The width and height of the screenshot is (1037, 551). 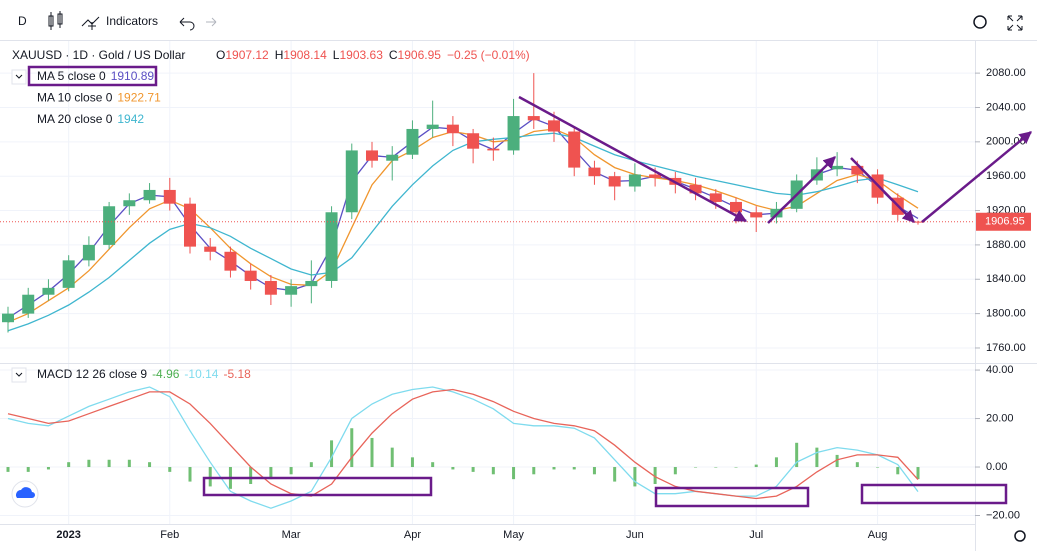 I want to click on ohlc-value: 1907.12, so click(x=247, y=55).